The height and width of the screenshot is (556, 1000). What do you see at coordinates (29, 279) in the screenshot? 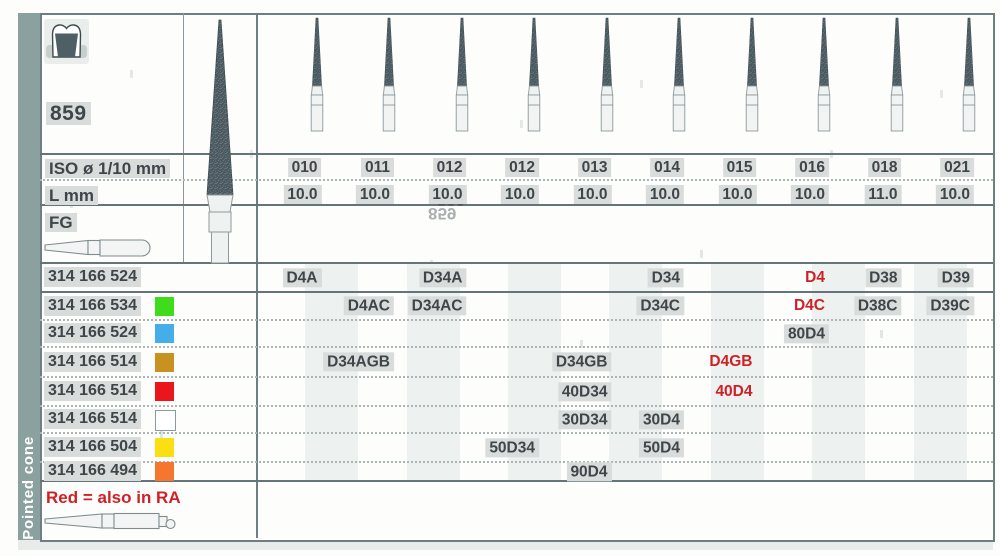
I see `sidebar: Pointed cone` at bounding box center [29, 279].